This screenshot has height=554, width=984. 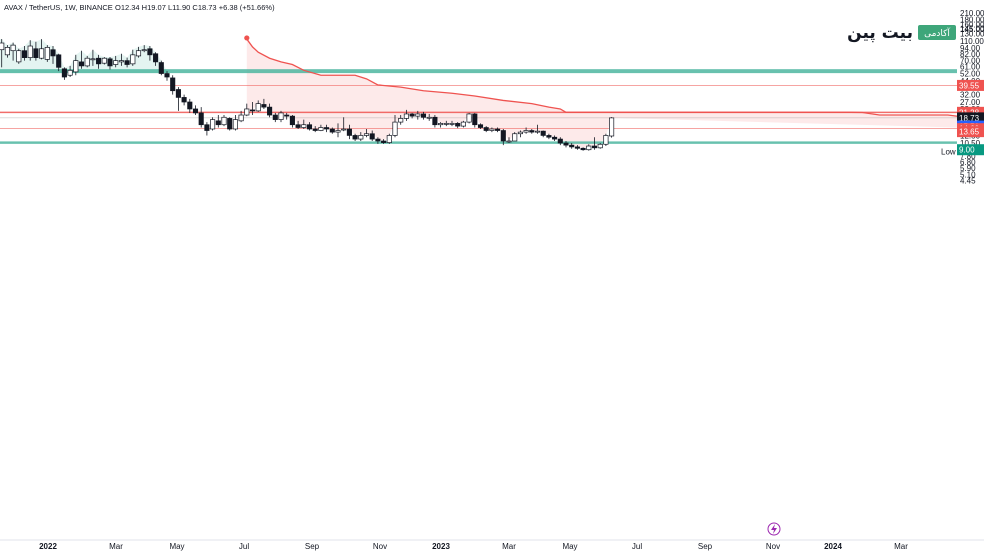 I want to click on y-tick-label: 5.10, so click(x=968, y=174).